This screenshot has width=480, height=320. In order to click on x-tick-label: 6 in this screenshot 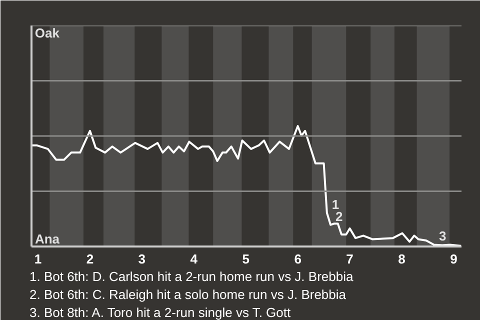, I will do `click(298, 259)`.